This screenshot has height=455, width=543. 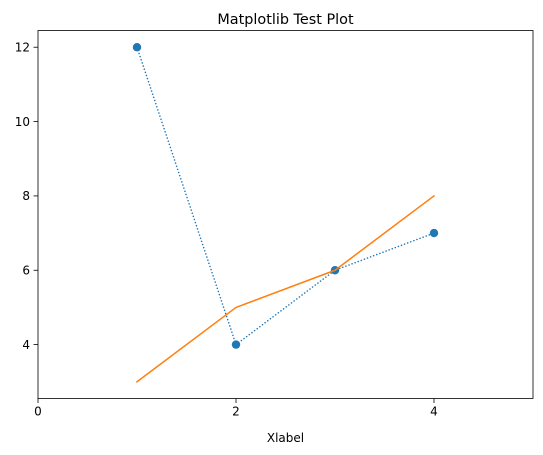 What do you see at coordinates (26, 345) in the screenshot?
I see `y-tick-label: 4` at bounding box center [26, 345].